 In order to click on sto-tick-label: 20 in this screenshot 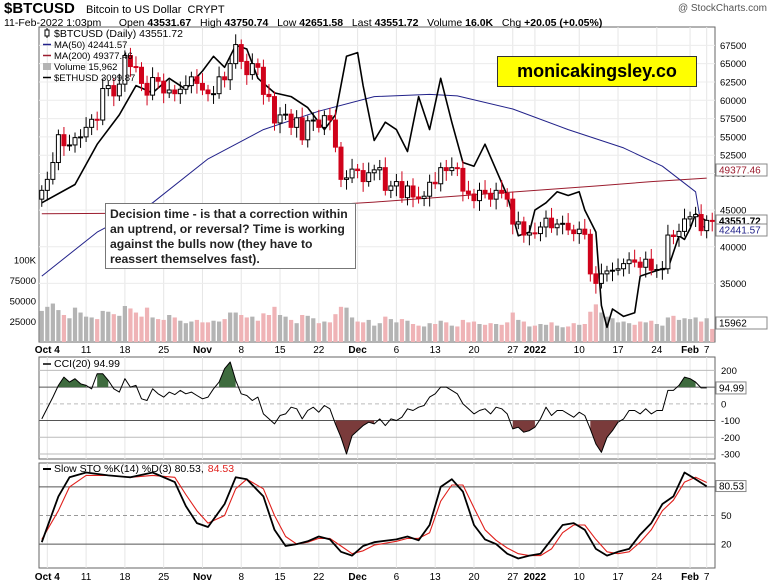, I will do `click(726, 545)`.